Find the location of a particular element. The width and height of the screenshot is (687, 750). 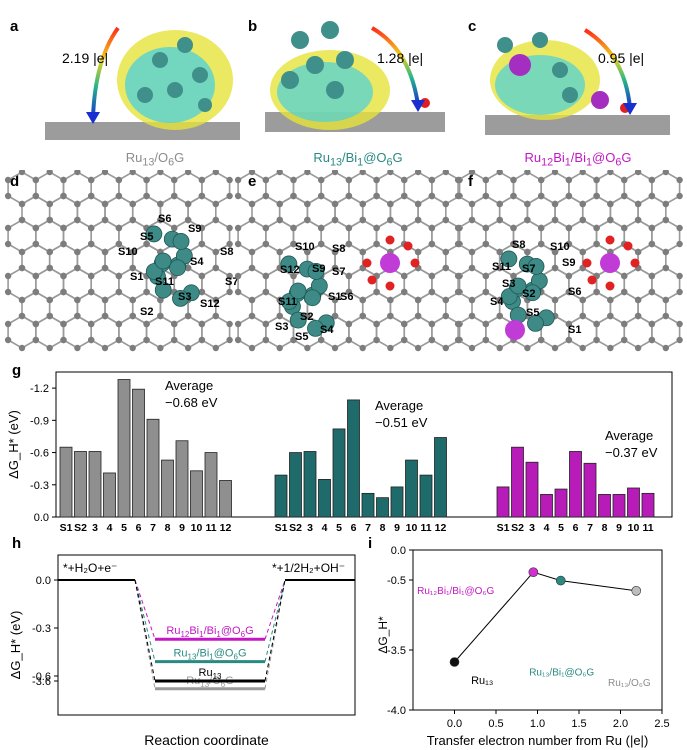

average-label: Average is located at coordinates (399, 405).